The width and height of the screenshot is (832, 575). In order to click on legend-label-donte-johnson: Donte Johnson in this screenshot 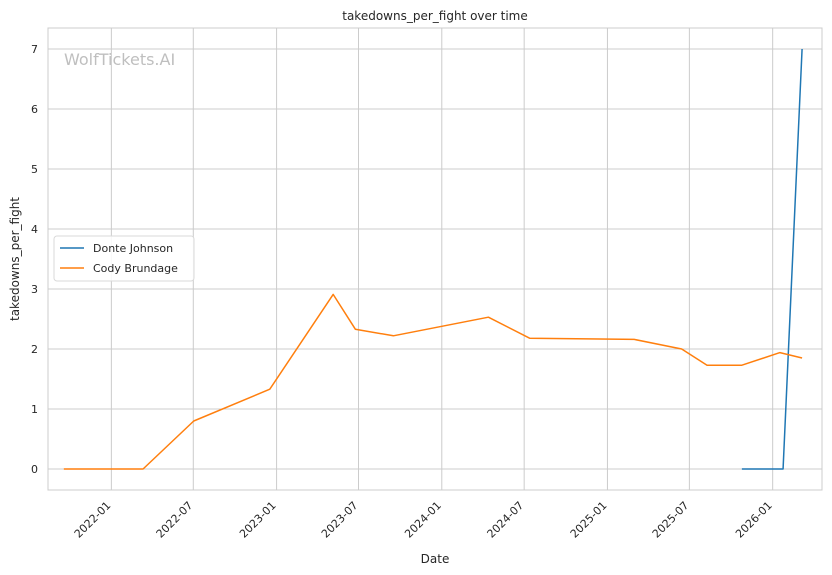, I will do `click(133, 248)`.